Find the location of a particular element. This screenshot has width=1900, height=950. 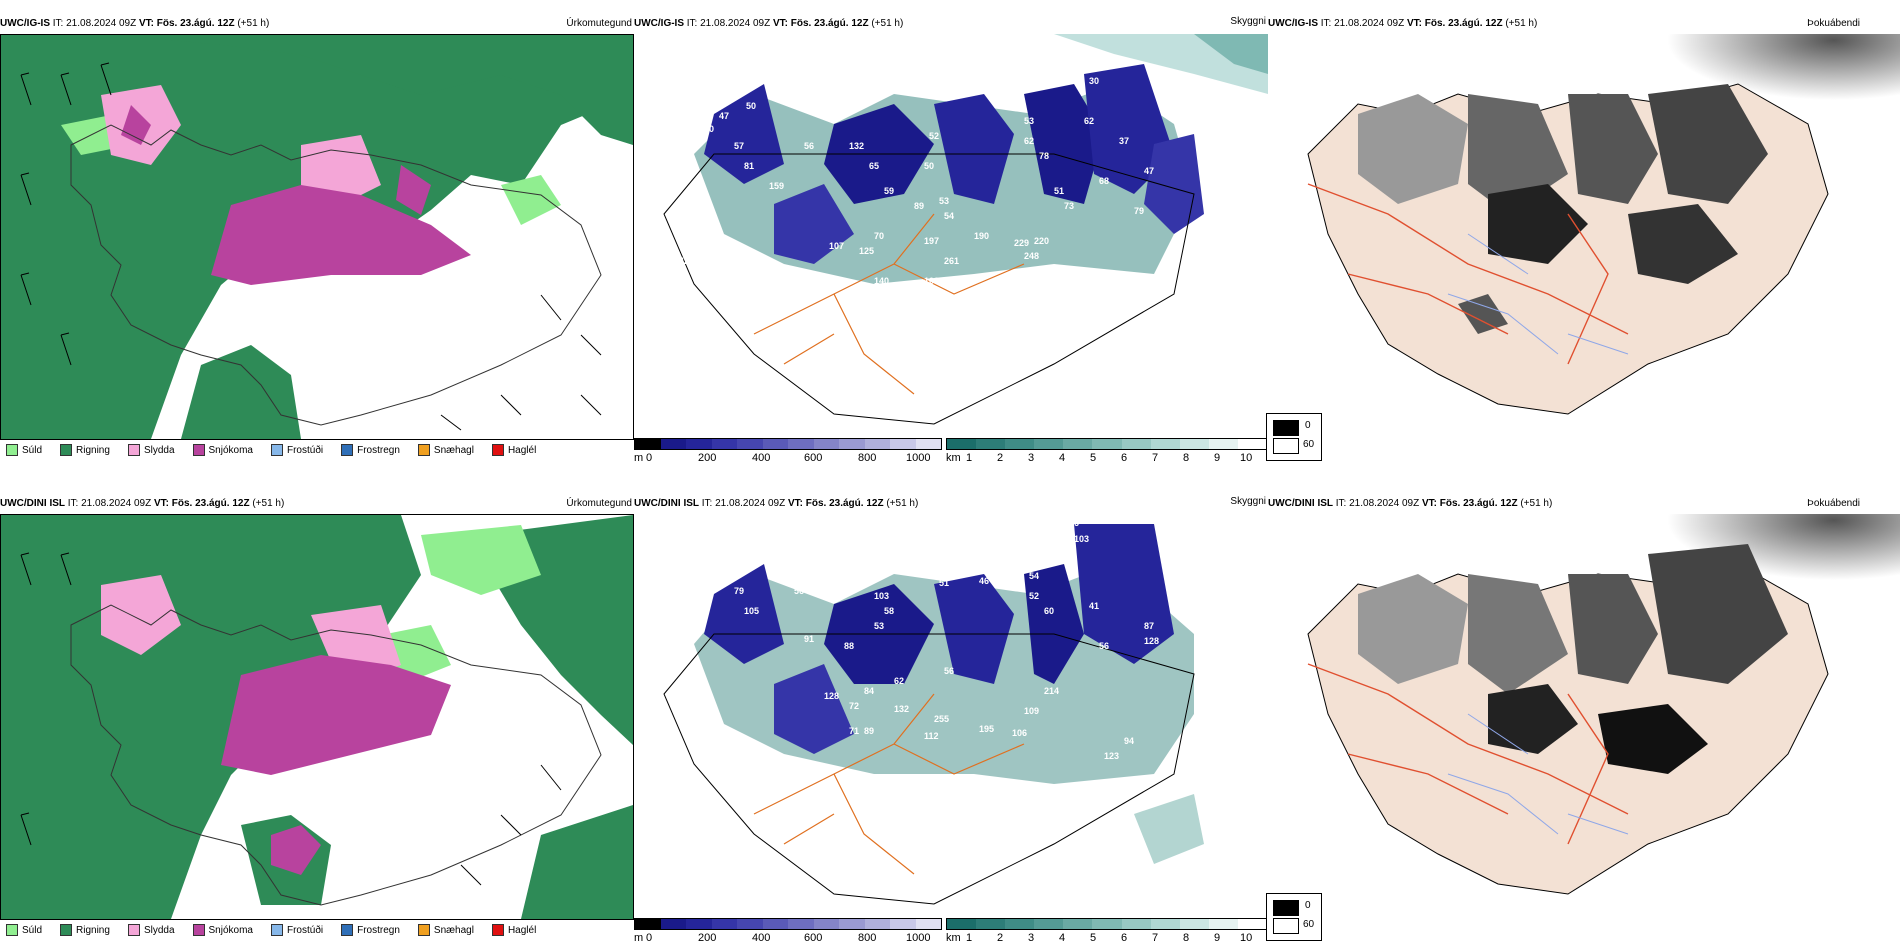

cloud-label: 112 is located at coordinates (931, 736).